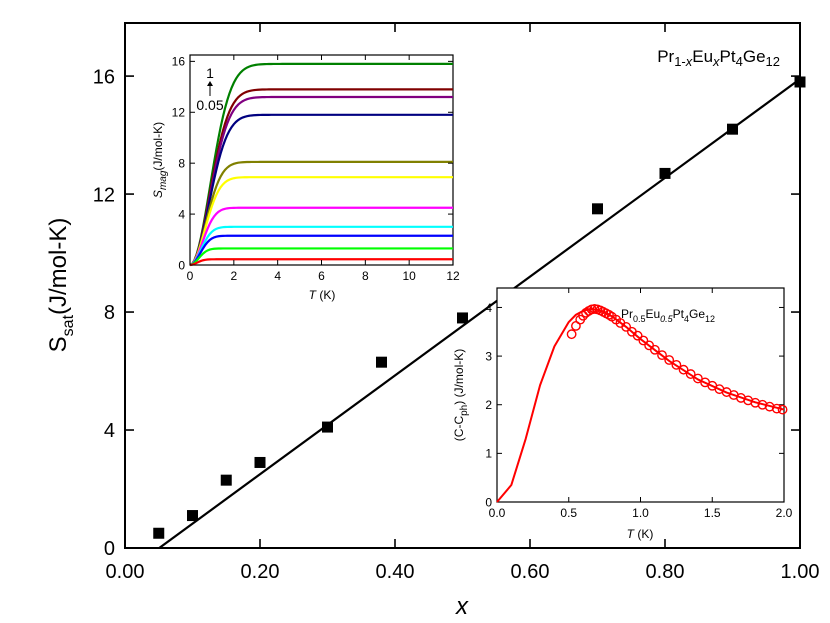 The image size is (830, 623). What do you see at coordinates (462, 606) in the screenshot?
I see `main-xlabel: x` at bounding box center [462, 606].